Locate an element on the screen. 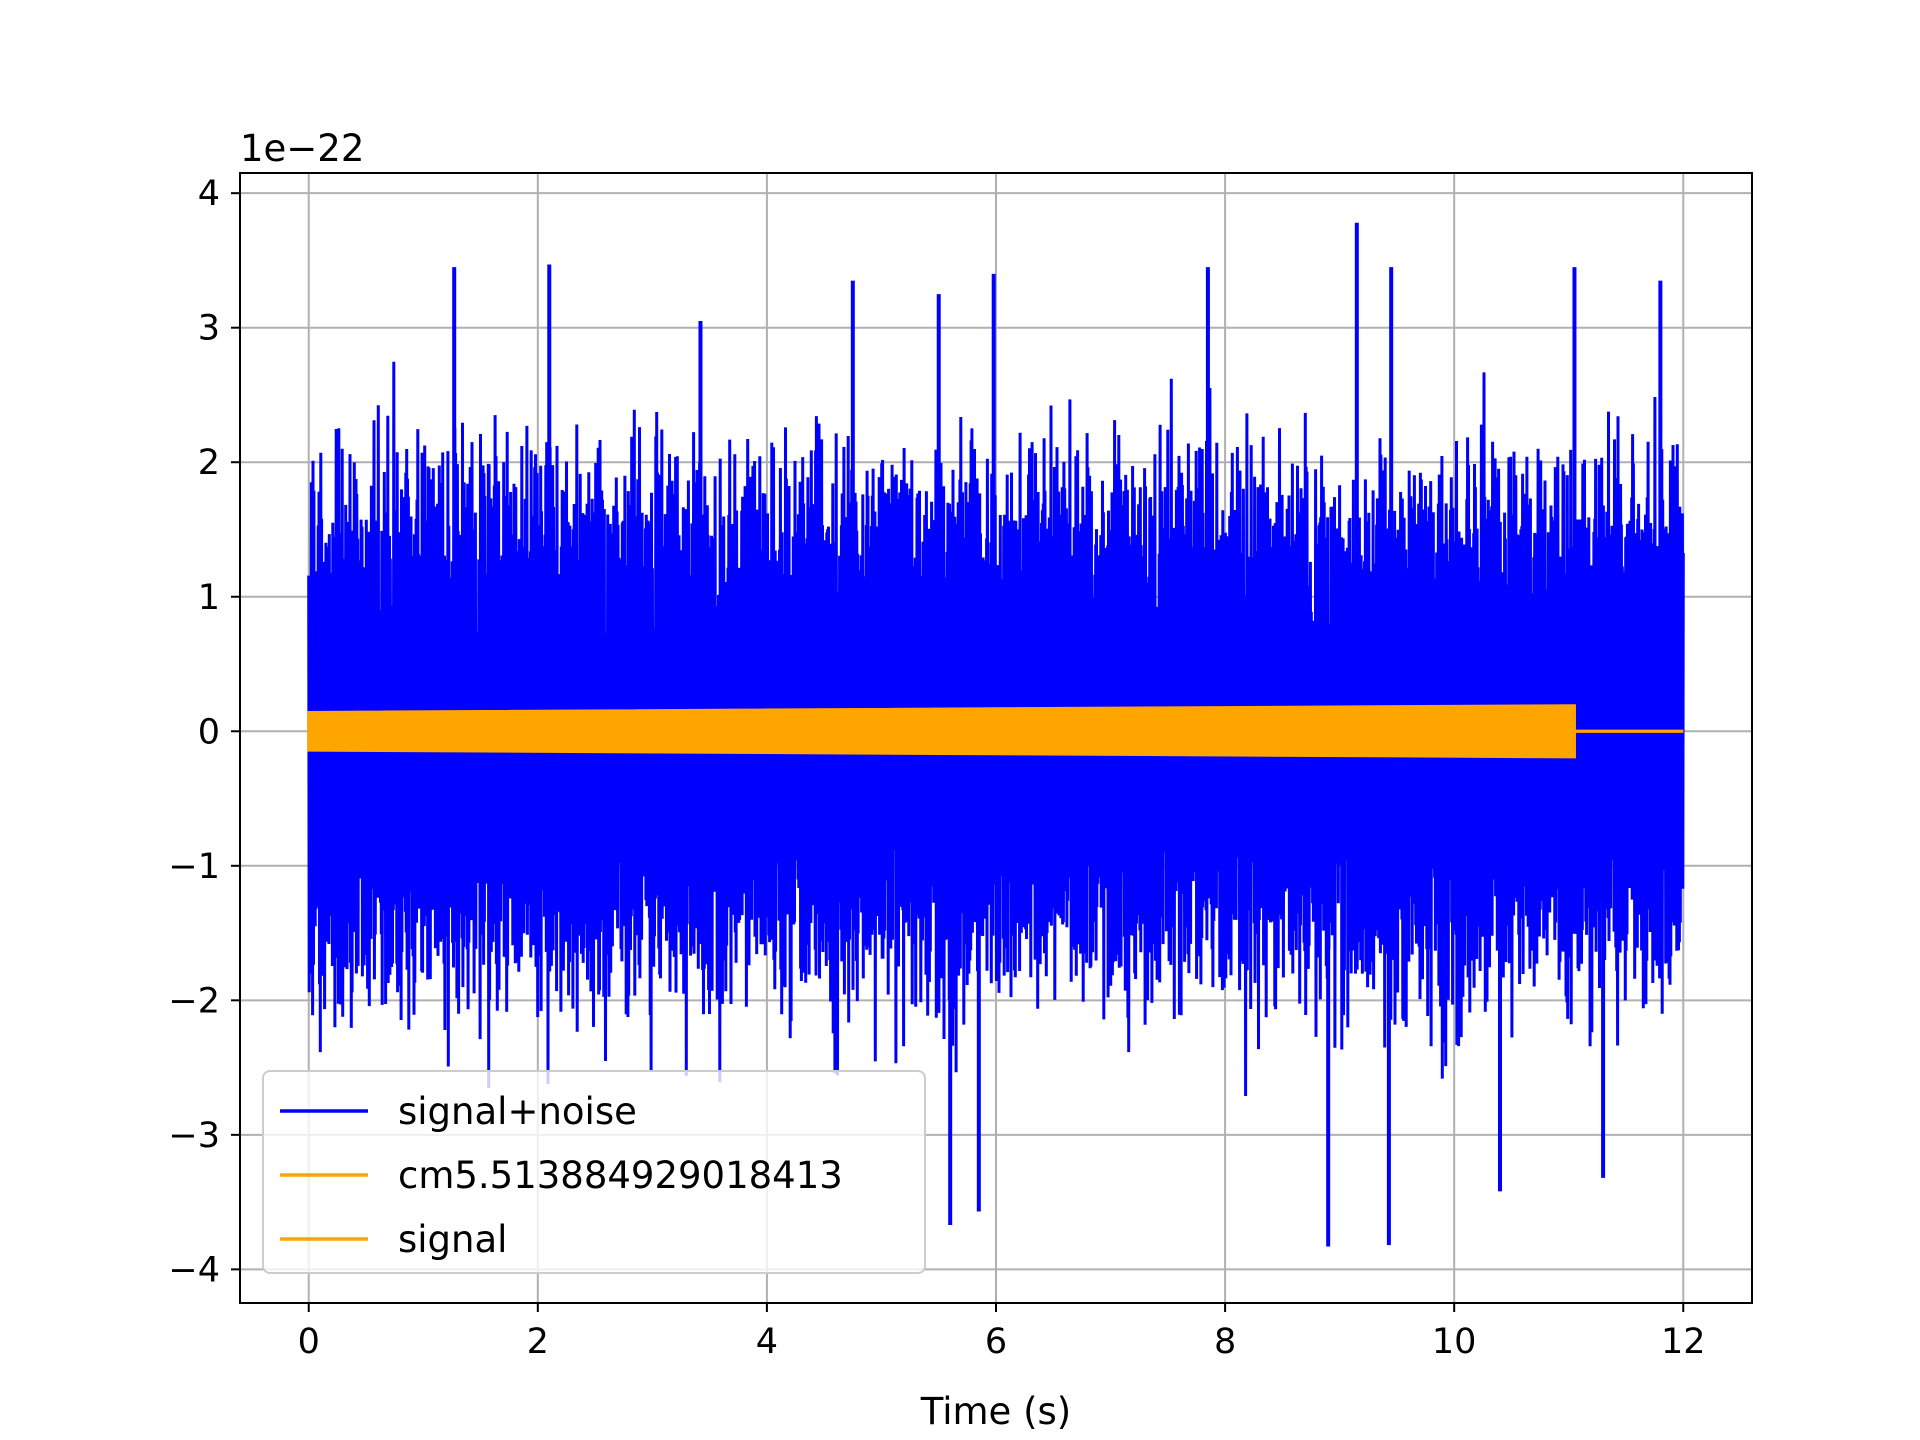 This screenshot has width=1920, height=1440. legend-label-signal: signal is located at coordinates (452, 1239).